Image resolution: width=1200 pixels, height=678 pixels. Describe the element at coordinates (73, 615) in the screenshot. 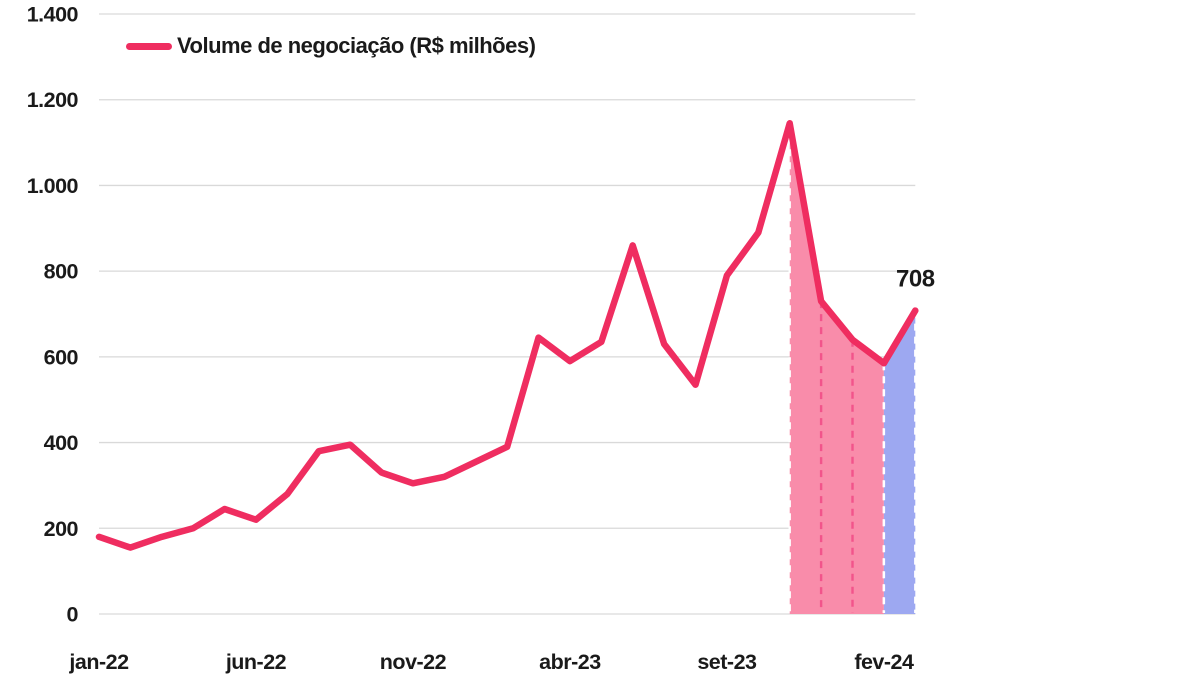

I see `y-axis-tick-label: 0` at that location.